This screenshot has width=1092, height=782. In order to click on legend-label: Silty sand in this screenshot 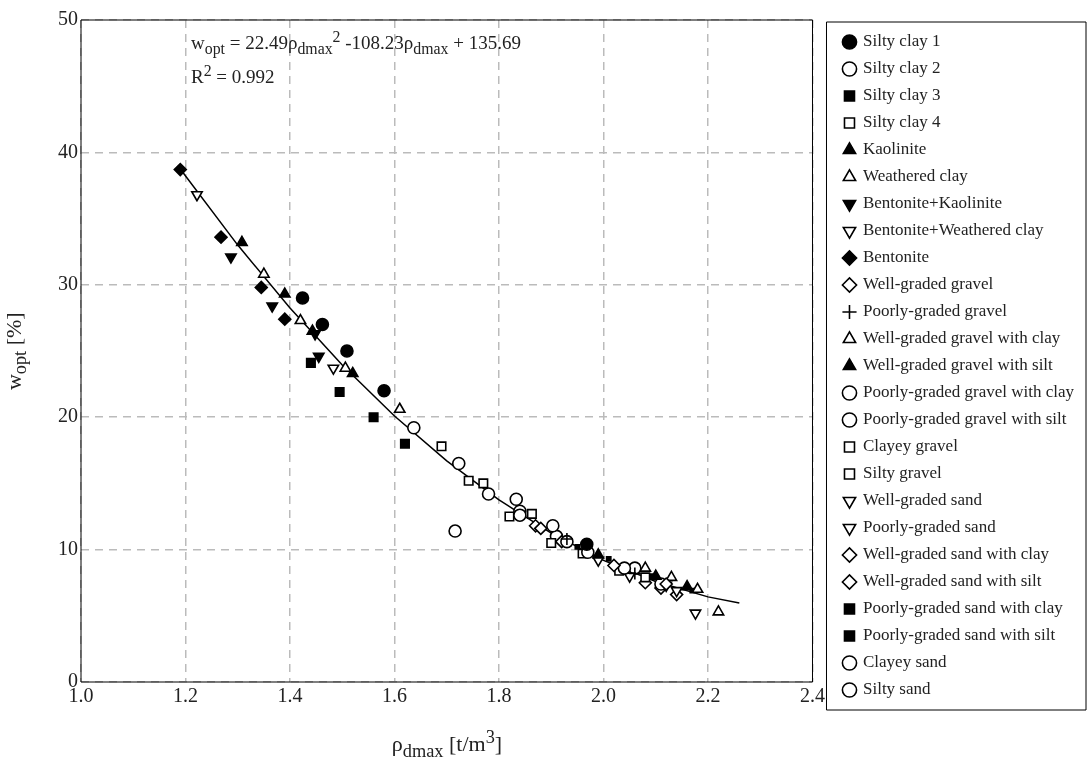, I will do `click(897, 689)`.